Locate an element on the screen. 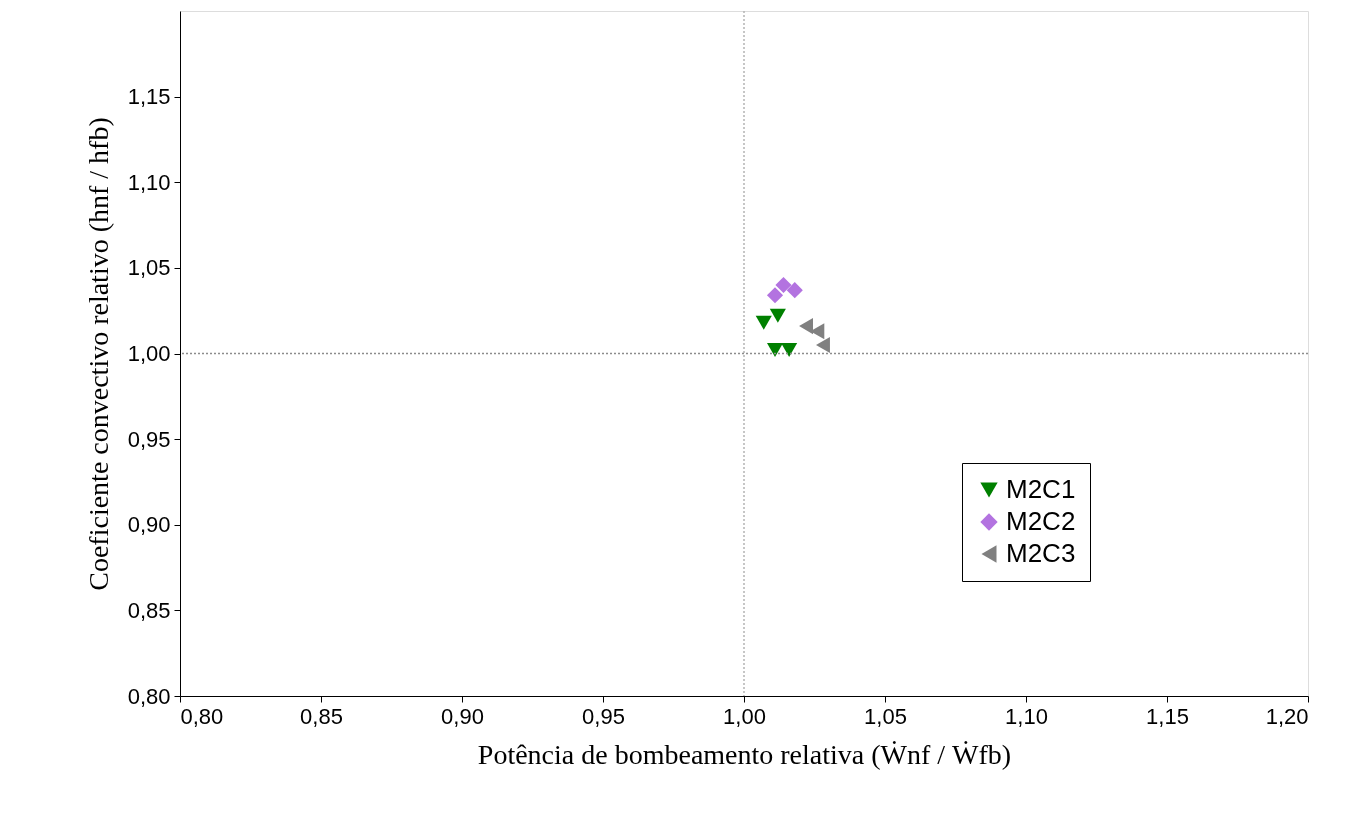  legend-label: M2C2 is located at coordinates (1041, 521).